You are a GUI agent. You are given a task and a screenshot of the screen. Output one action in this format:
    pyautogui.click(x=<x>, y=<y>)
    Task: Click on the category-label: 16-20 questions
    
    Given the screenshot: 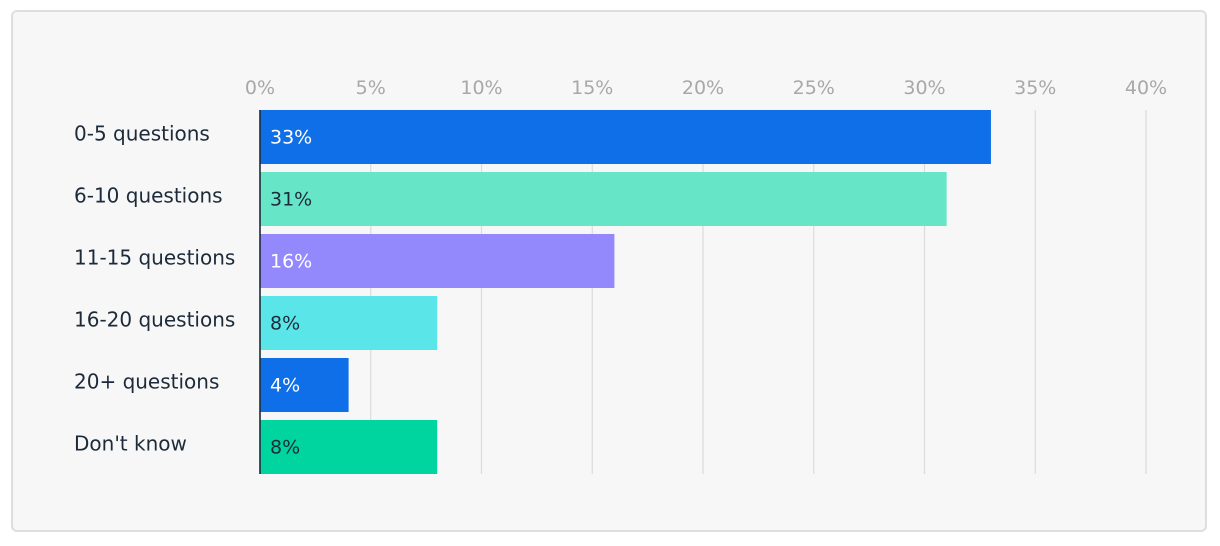 What is the action you would take?
    pyautogui.click(x=154, y=320)
    